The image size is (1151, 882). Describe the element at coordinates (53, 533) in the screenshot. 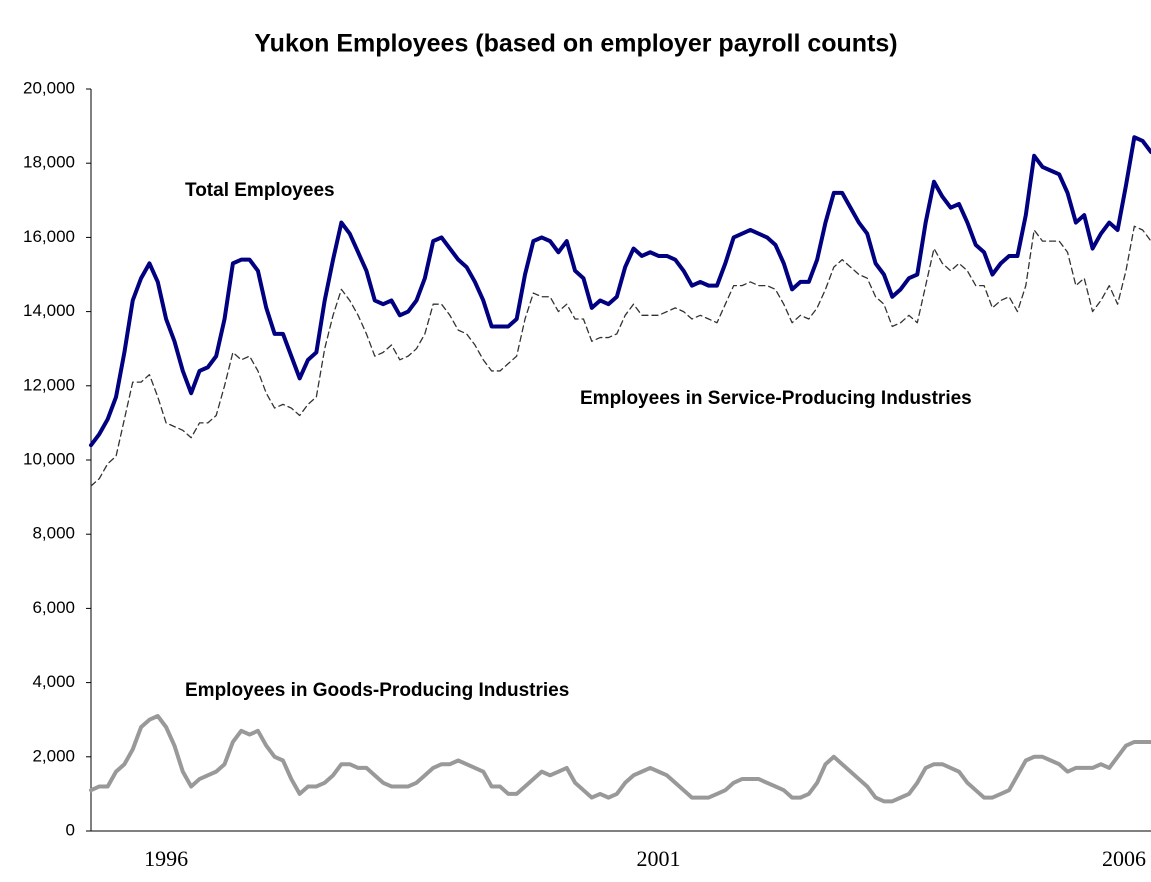

I see `y-tick-label: 8,000` at that location.